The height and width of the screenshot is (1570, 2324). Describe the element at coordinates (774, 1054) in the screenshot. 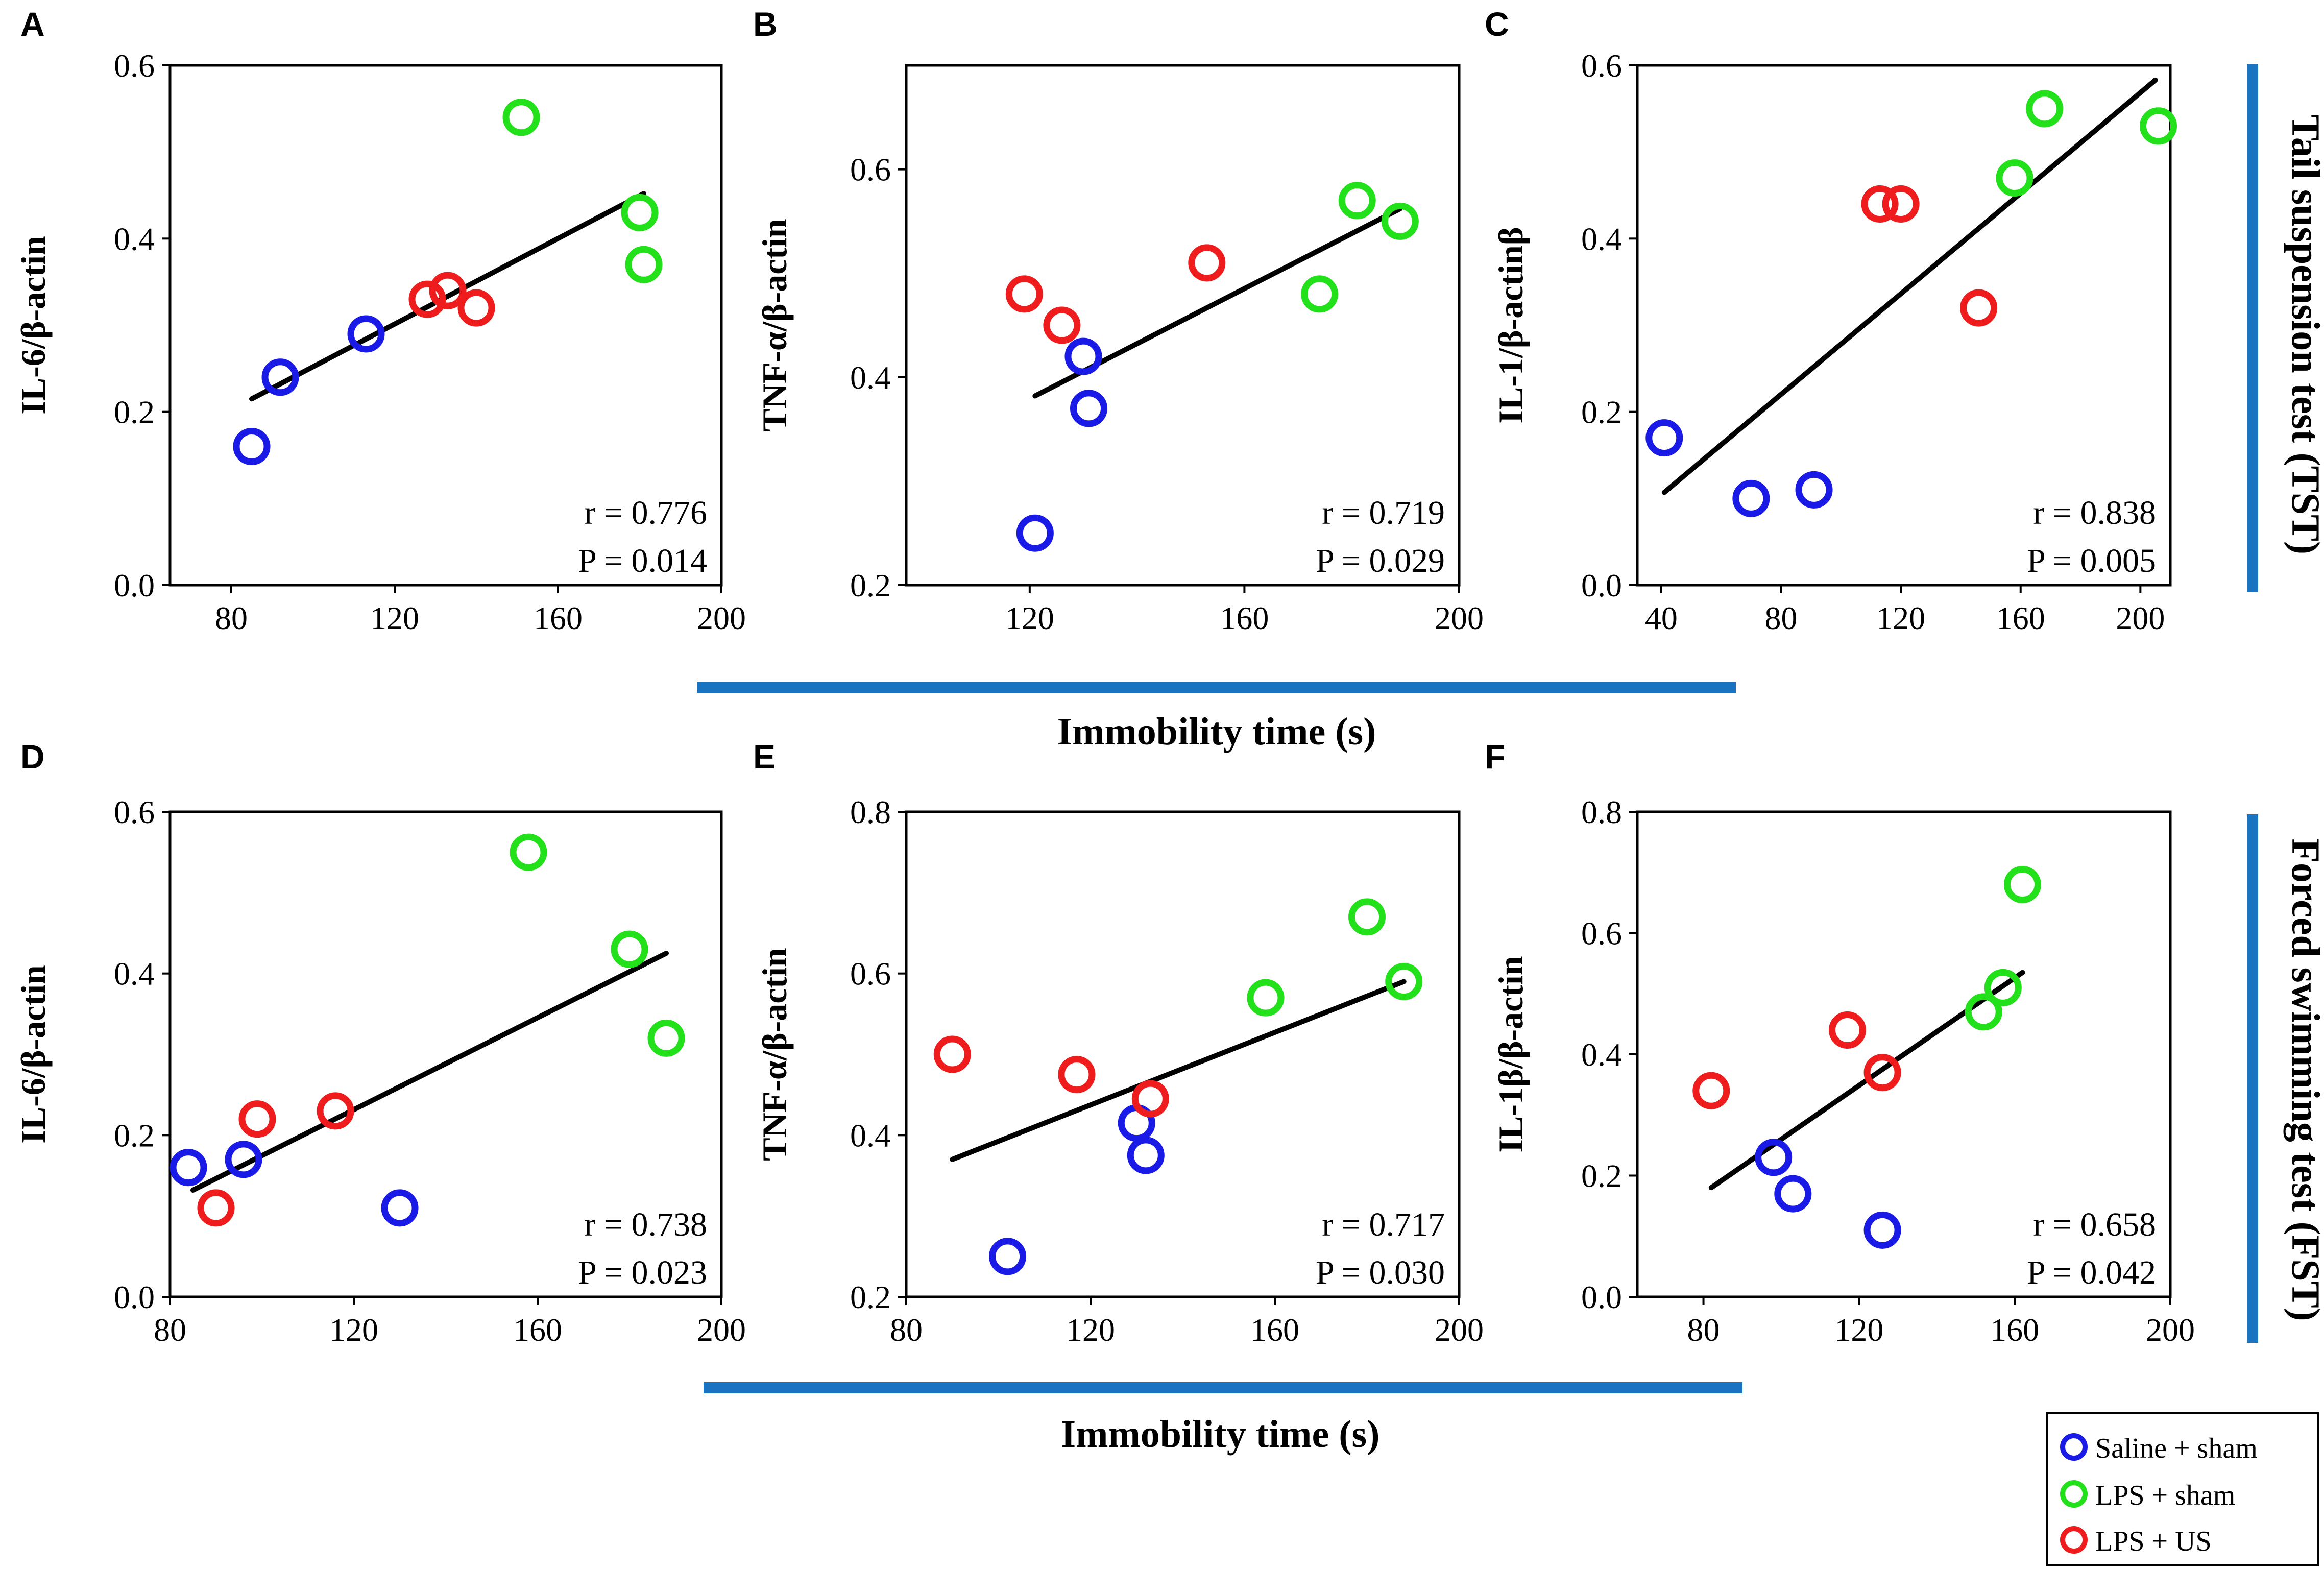

I see `panel-e-ylabel: TNF-α/β-actin` at that location.